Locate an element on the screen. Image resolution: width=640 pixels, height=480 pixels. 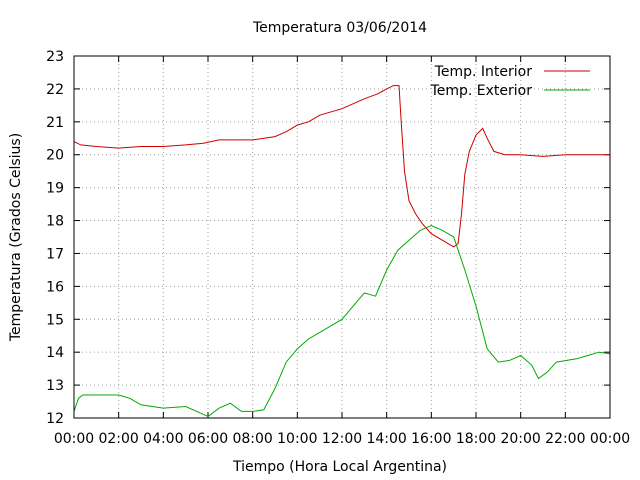
x-tick-label: 04:00 is located at coordinates (163, 439).